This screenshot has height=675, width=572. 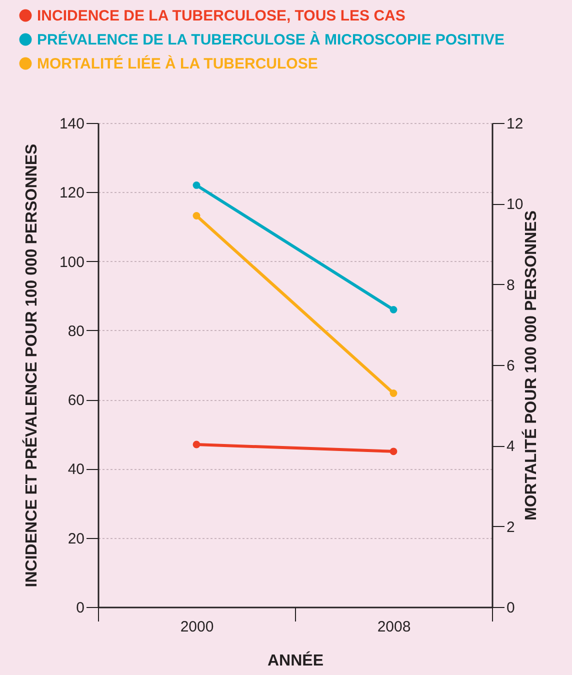 What do you see at coordinates (76, 401) in the screenshot?
I see `y-tick-label: 60` at bounding box center [76, 401].